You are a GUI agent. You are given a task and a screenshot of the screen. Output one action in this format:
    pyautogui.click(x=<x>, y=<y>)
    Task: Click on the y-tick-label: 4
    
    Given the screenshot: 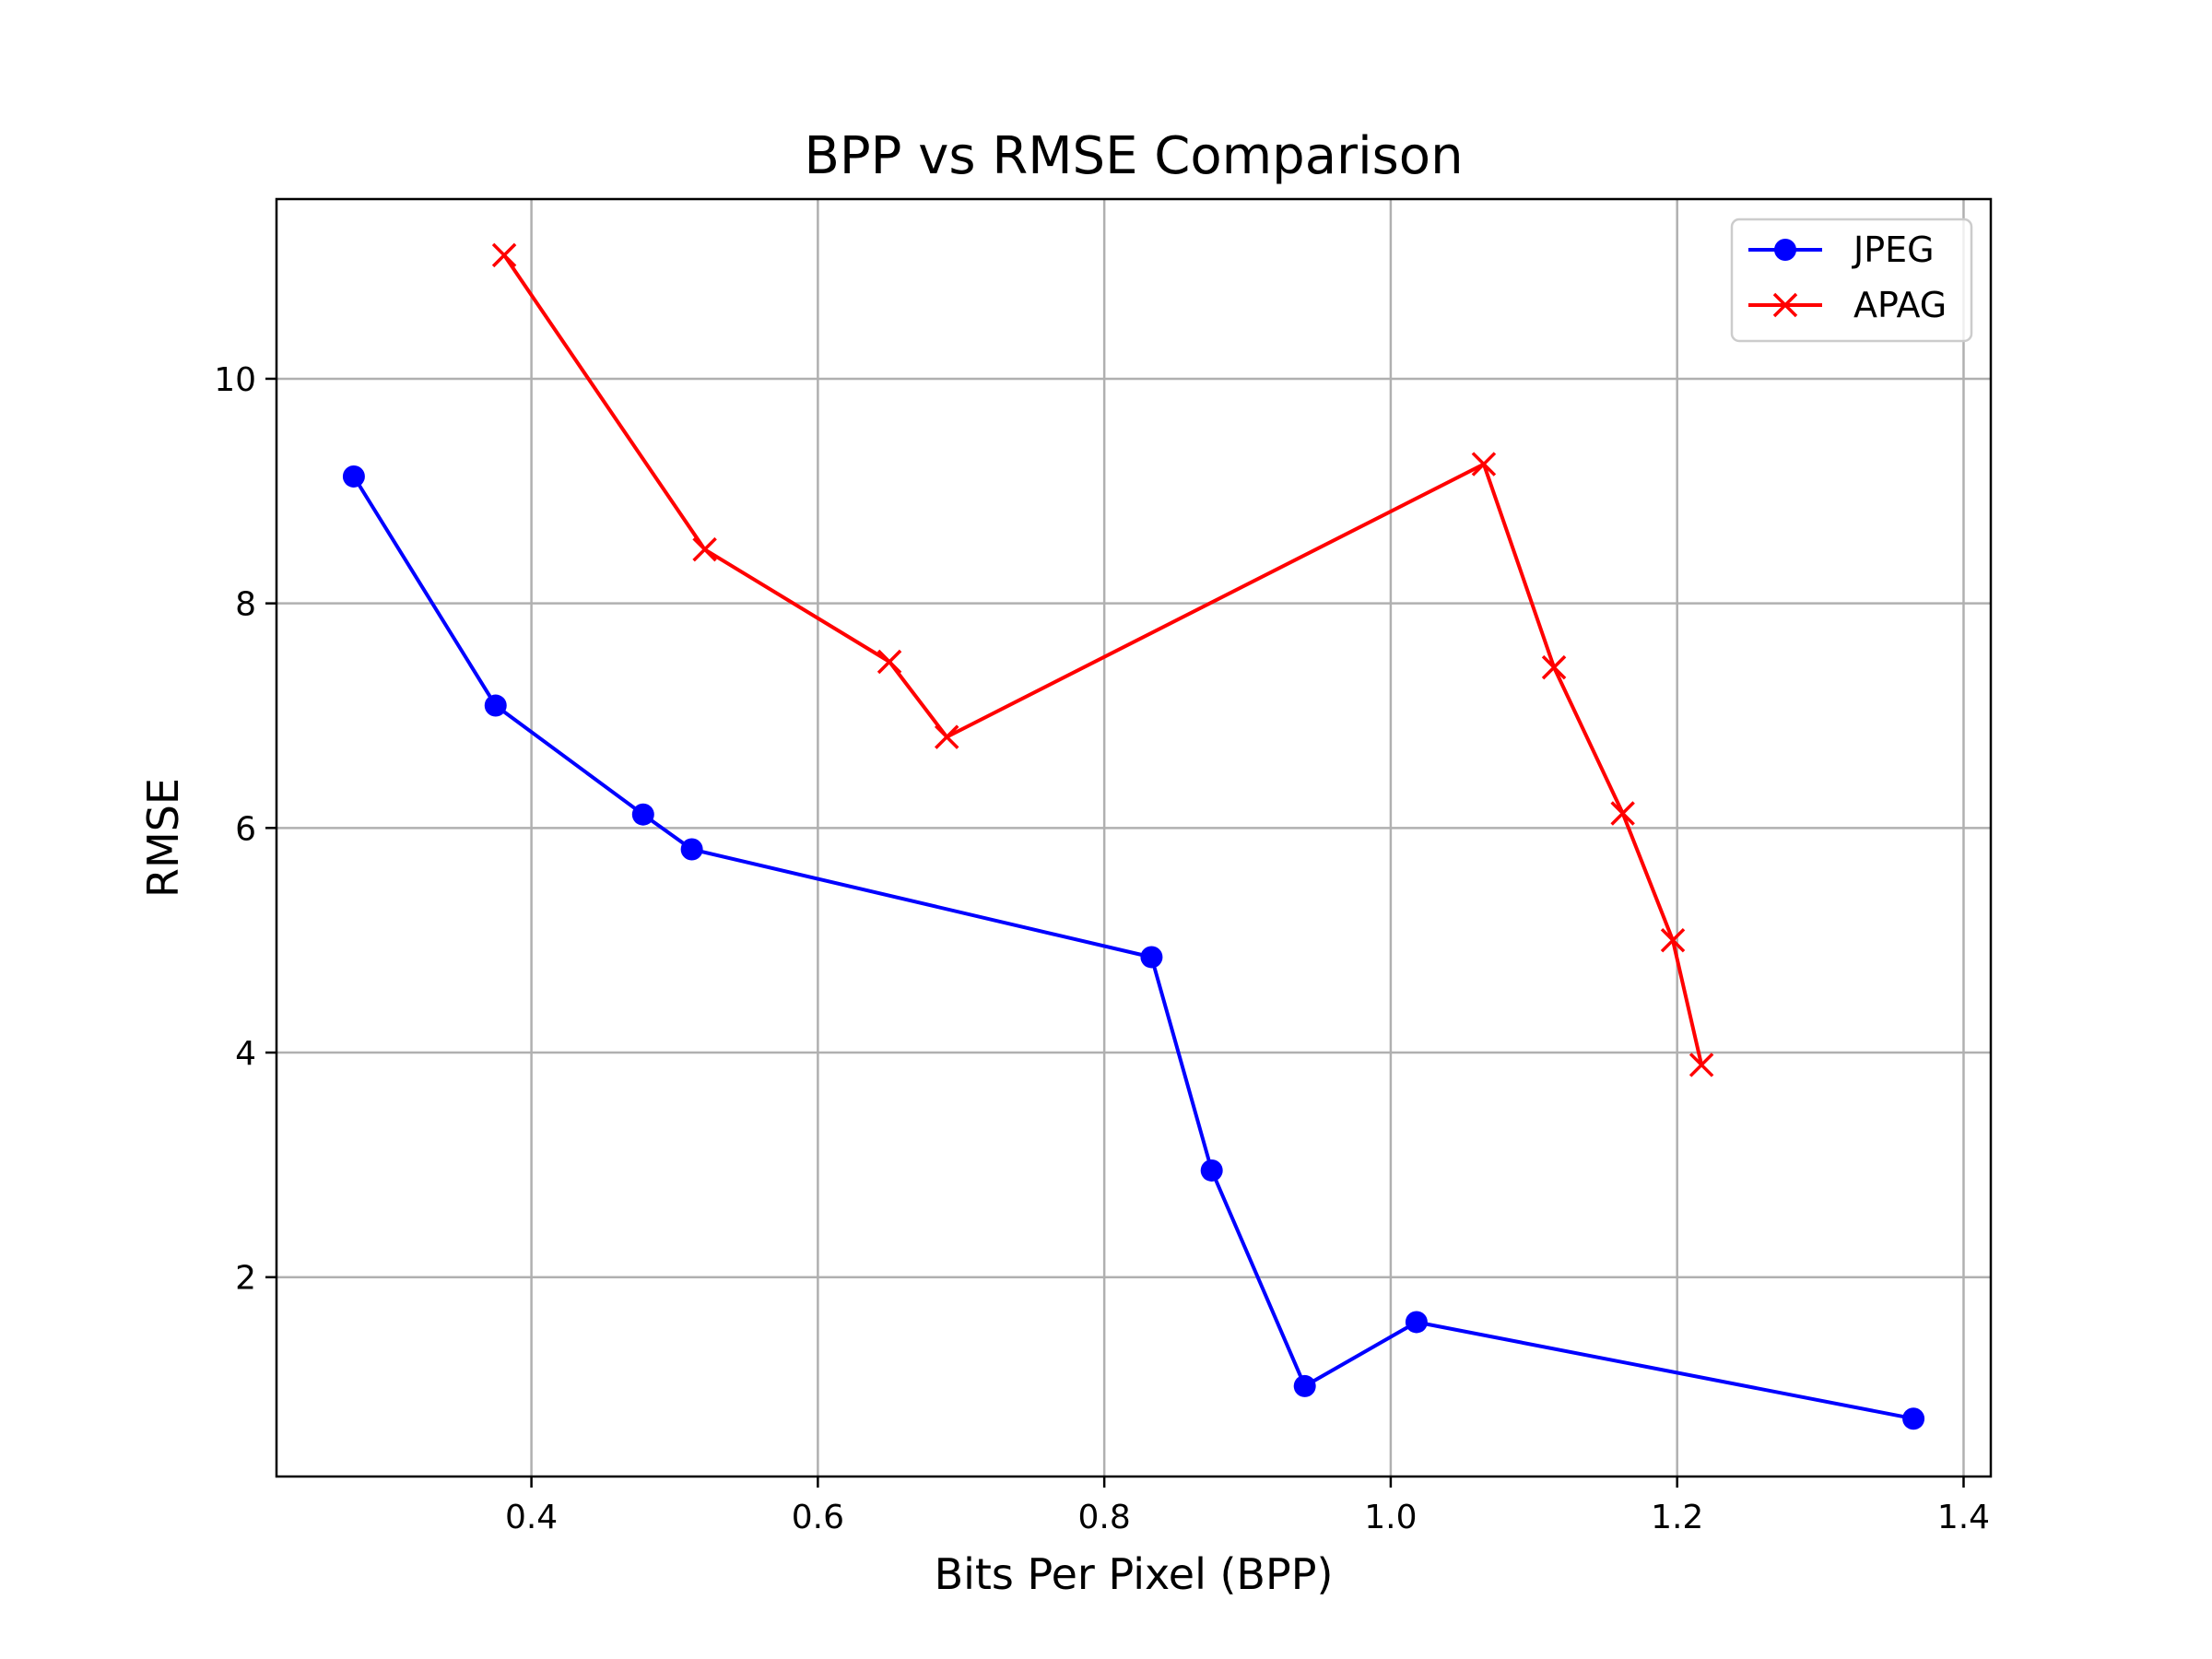 What is the action you would take?
    pyautogui.click(x=245, y=1054)
    